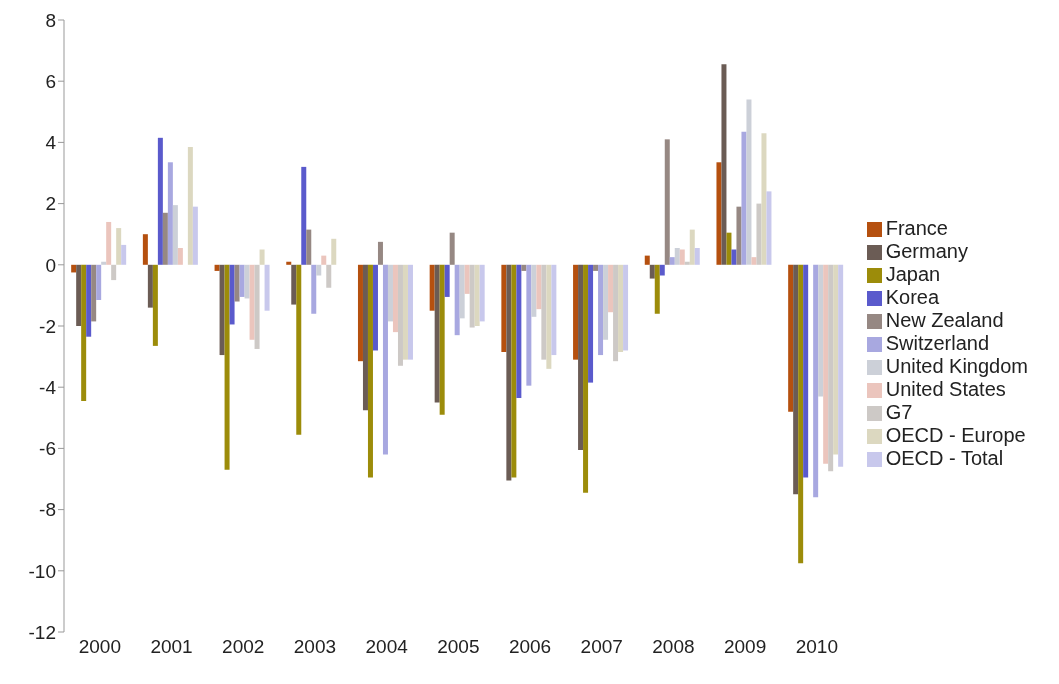  What do you see at coordinates (956, 365) in the screenshot?
I see `legend-label: United Kingdom` at bounding box center [956, 365].